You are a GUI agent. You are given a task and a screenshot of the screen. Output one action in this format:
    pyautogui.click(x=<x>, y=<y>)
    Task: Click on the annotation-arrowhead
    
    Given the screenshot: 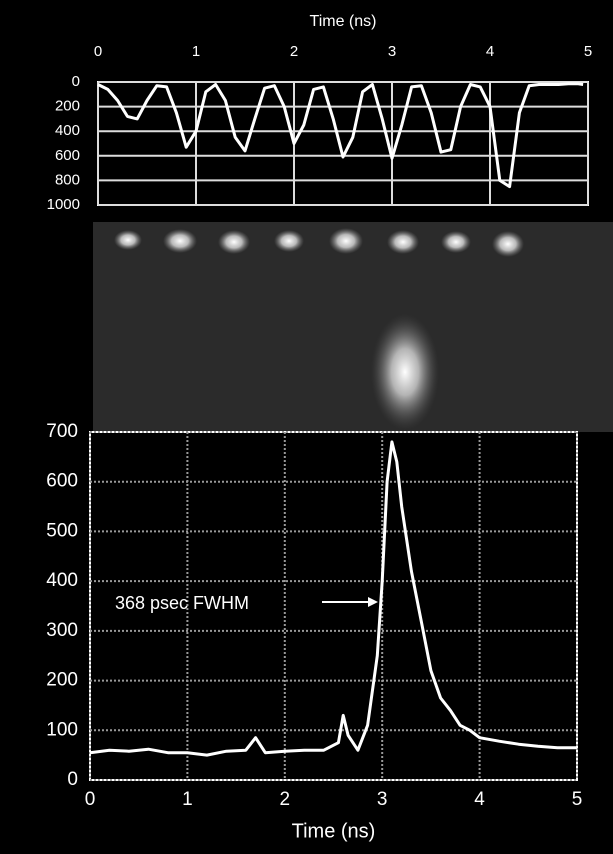 What is the action you would take?
    pyautogui.click(x=373, y=602)
    